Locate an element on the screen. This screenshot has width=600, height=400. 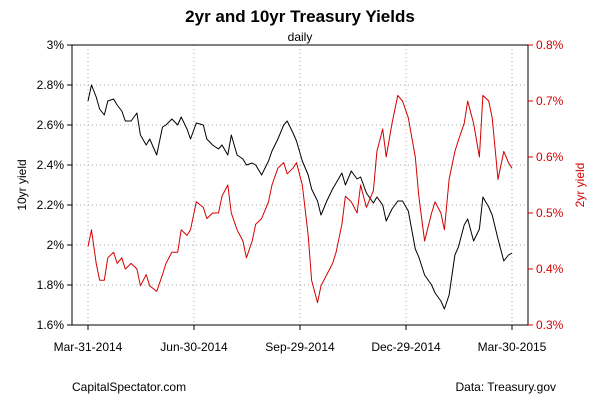
right-axis: 0.3% 0.4% 0.5% 0.6% 0.7% 0.8% is located at coordinates (546, 185).